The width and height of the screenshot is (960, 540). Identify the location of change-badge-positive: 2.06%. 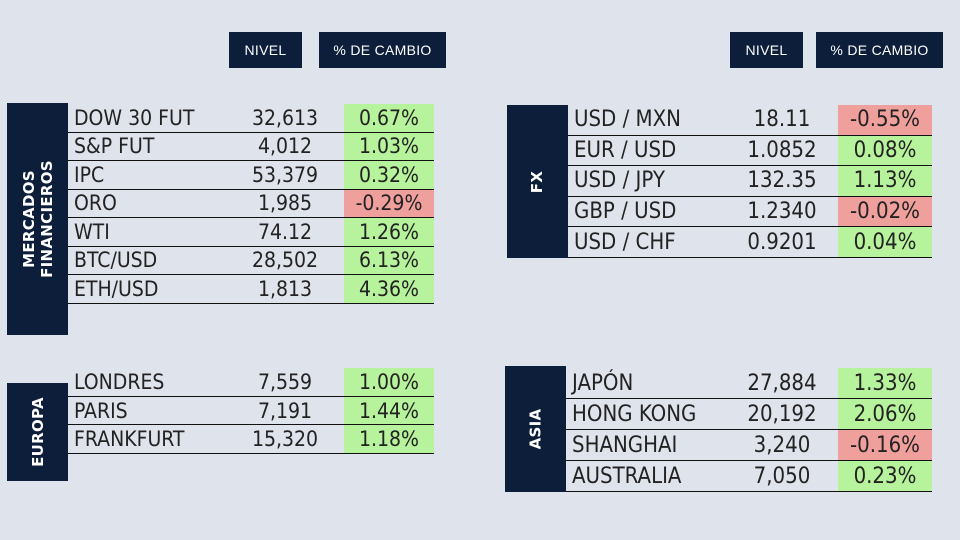
(885, 414).